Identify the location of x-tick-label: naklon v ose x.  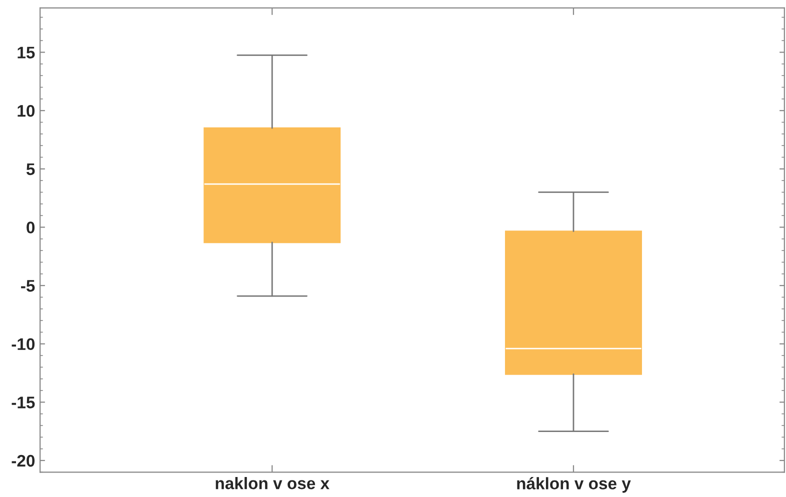
(273, 483).